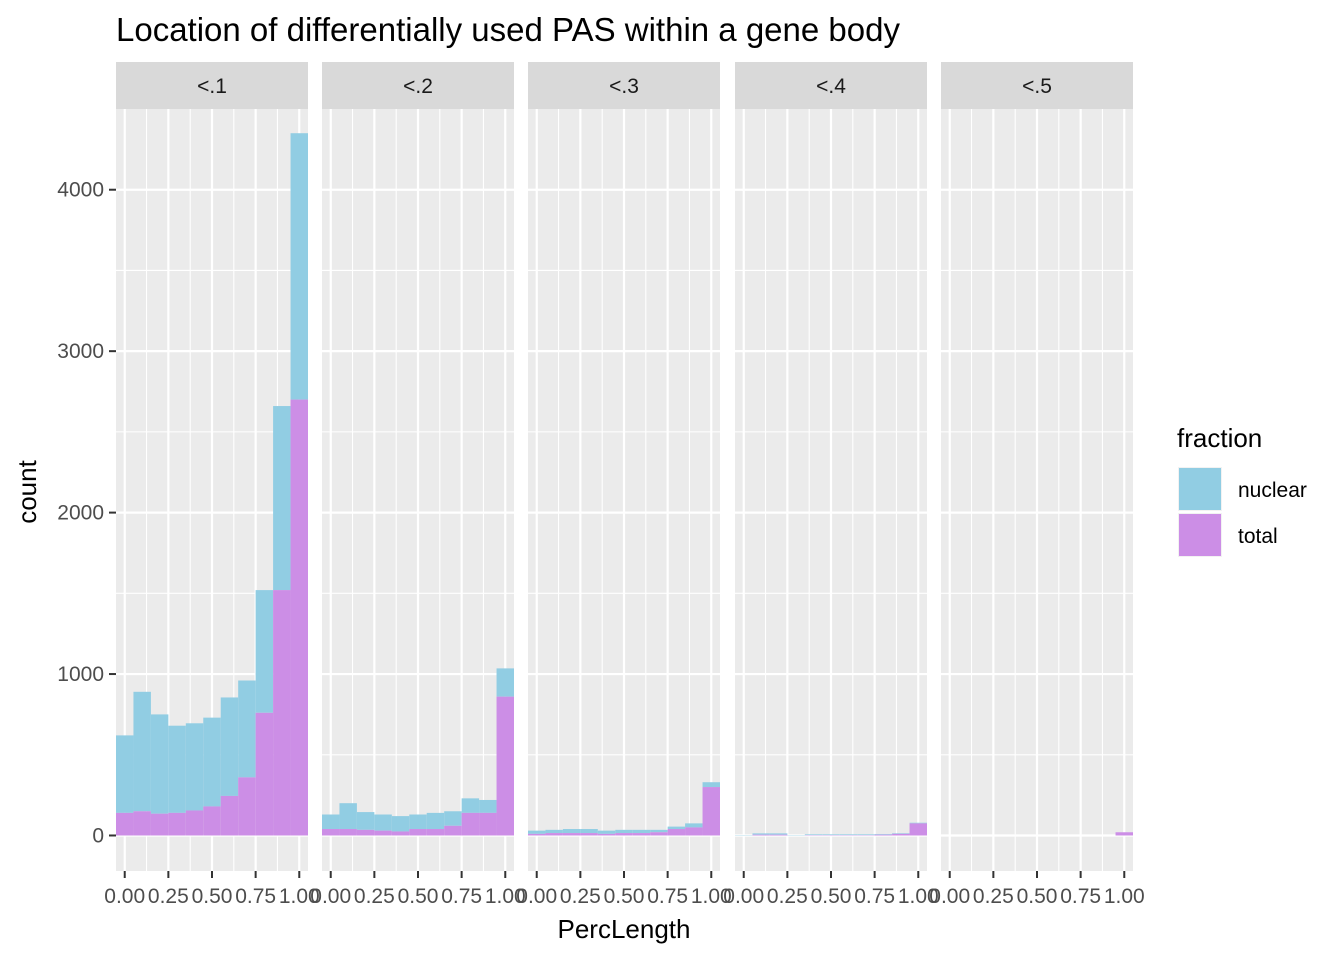 This screenshot has width=1344, height=960. Describe the element at coordinates (418, 485) in the screenshot. I see `facet-panel: <.2 0.00 0.25 0.50 0.75 1.00` at that location.